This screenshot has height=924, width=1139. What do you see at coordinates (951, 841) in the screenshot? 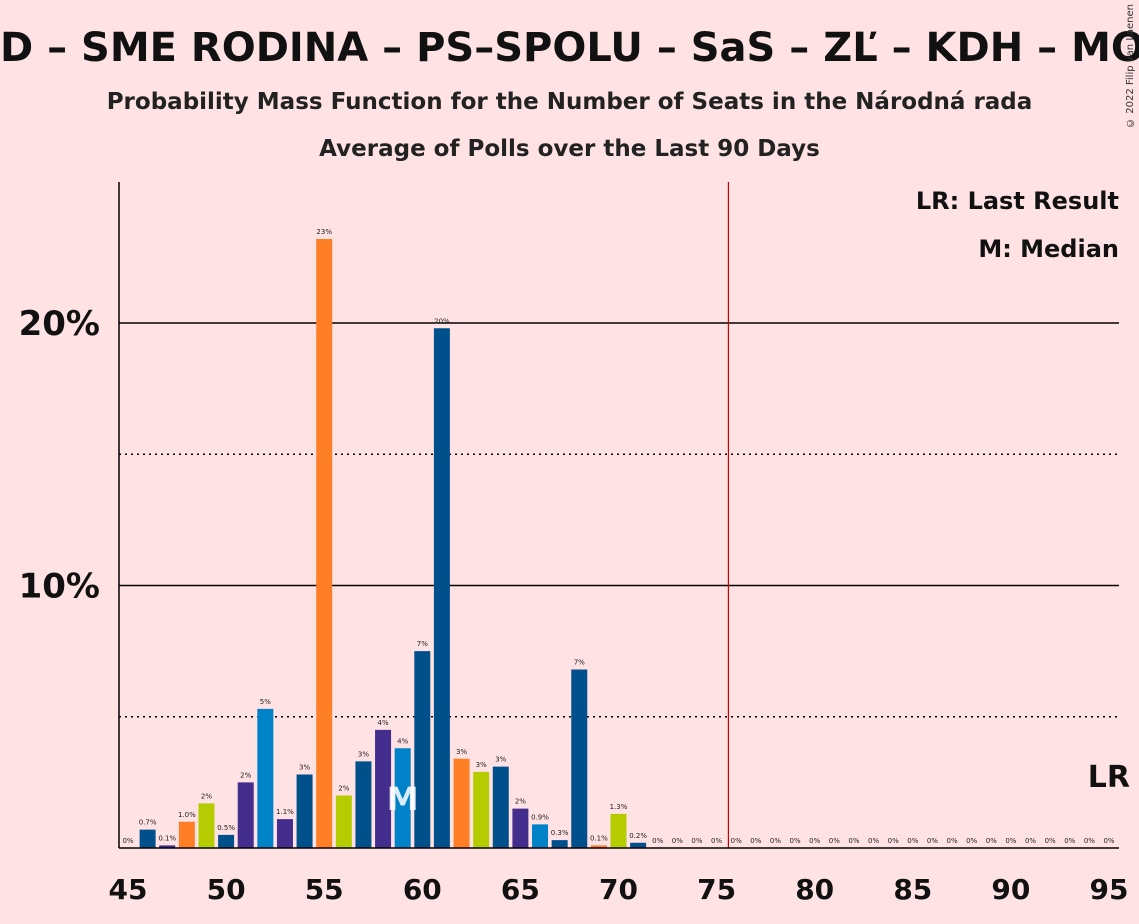
I see `bar-label-seats-87: 0%` at bounding box center [951, 841].